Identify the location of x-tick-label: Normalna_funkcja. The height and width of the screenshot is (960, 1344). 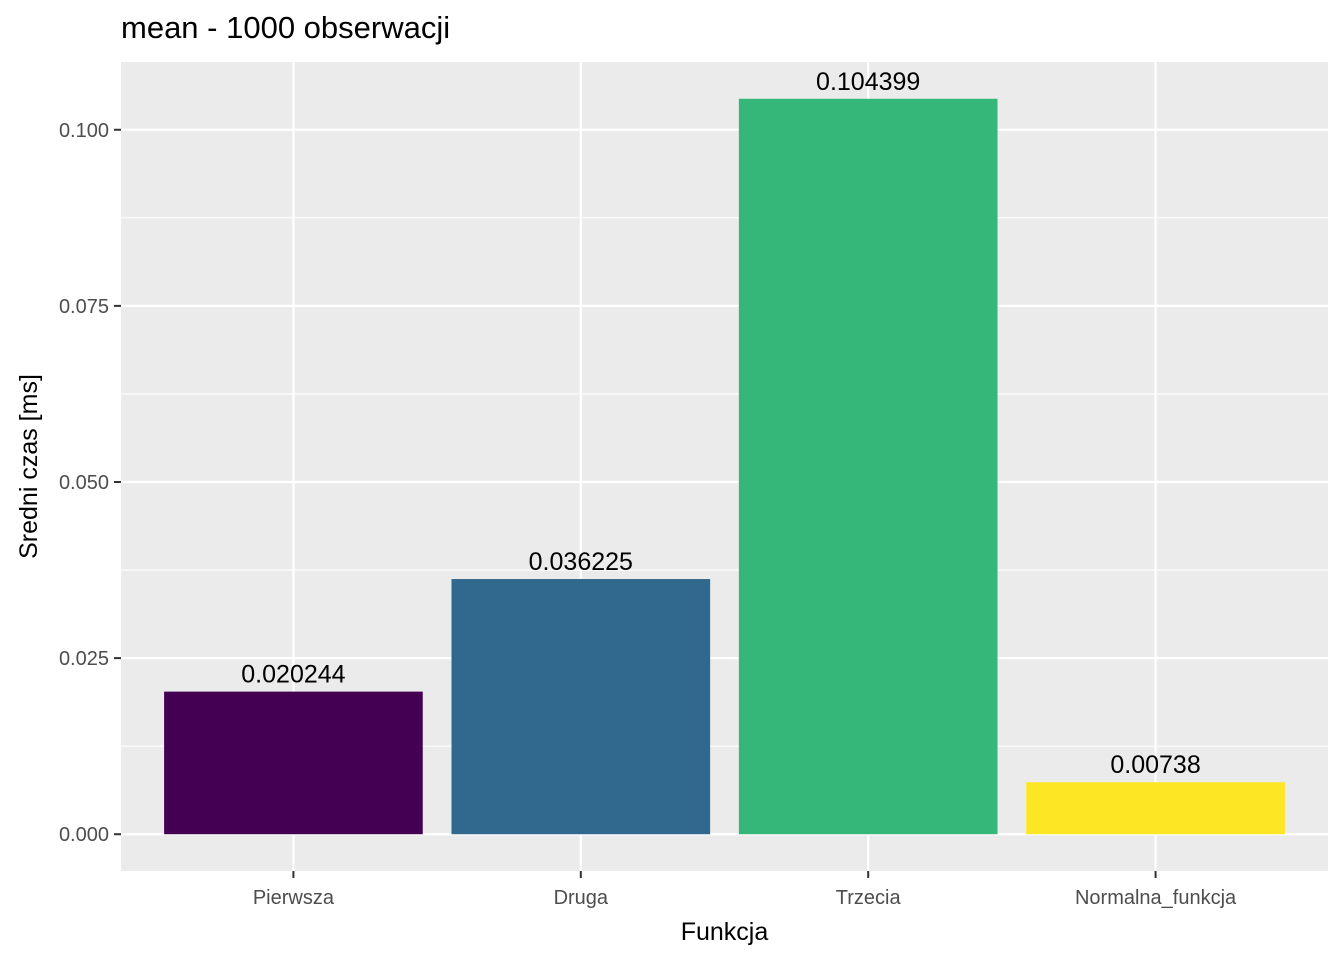
(1156, 898).